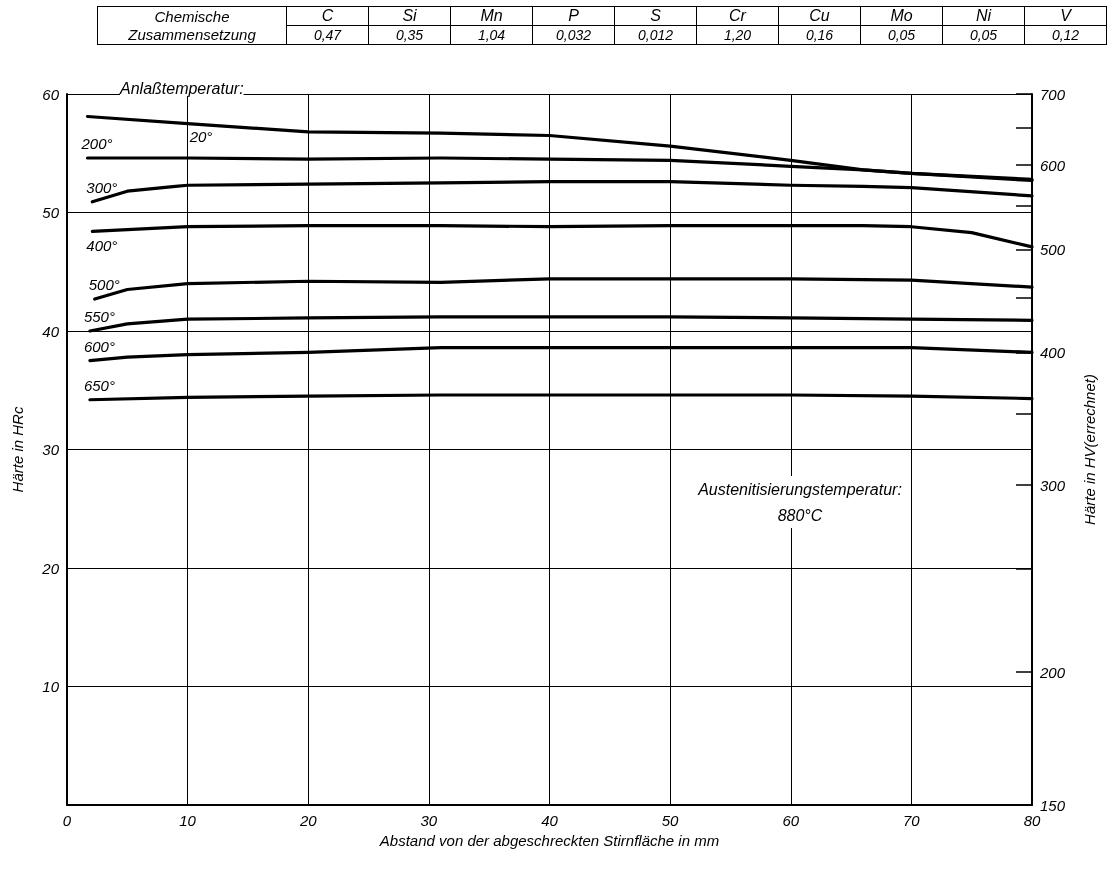  I want to click on text: 0,012, so click(655, 35).